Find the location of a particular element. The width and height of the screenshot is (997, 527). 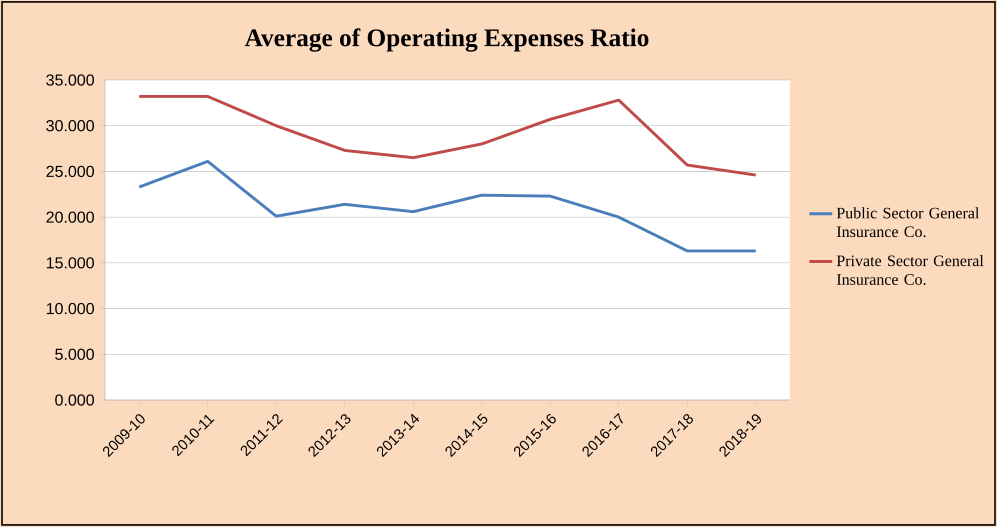

y-tick-label: 20.000 is located at coordinates (70, 217).